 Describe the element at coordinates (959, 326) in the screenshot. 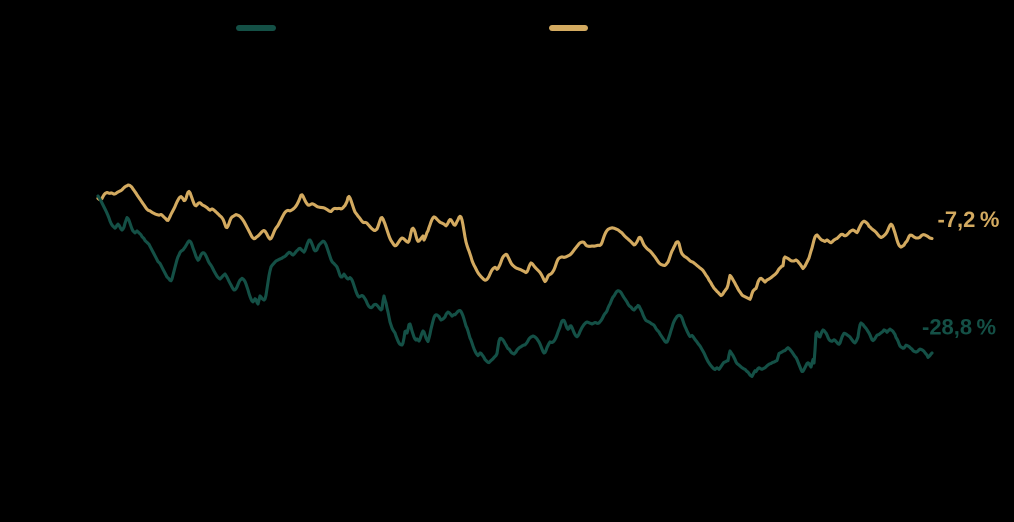

I see `svg-text: -28,8 %` at that location.